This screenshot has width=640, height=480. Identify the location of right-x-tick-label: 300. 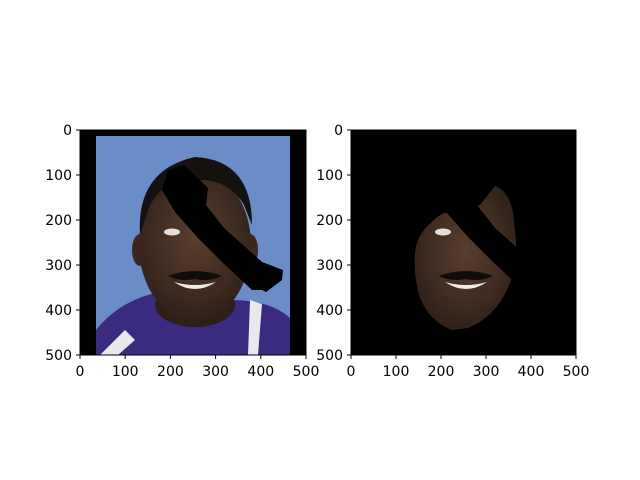
(486, 372).